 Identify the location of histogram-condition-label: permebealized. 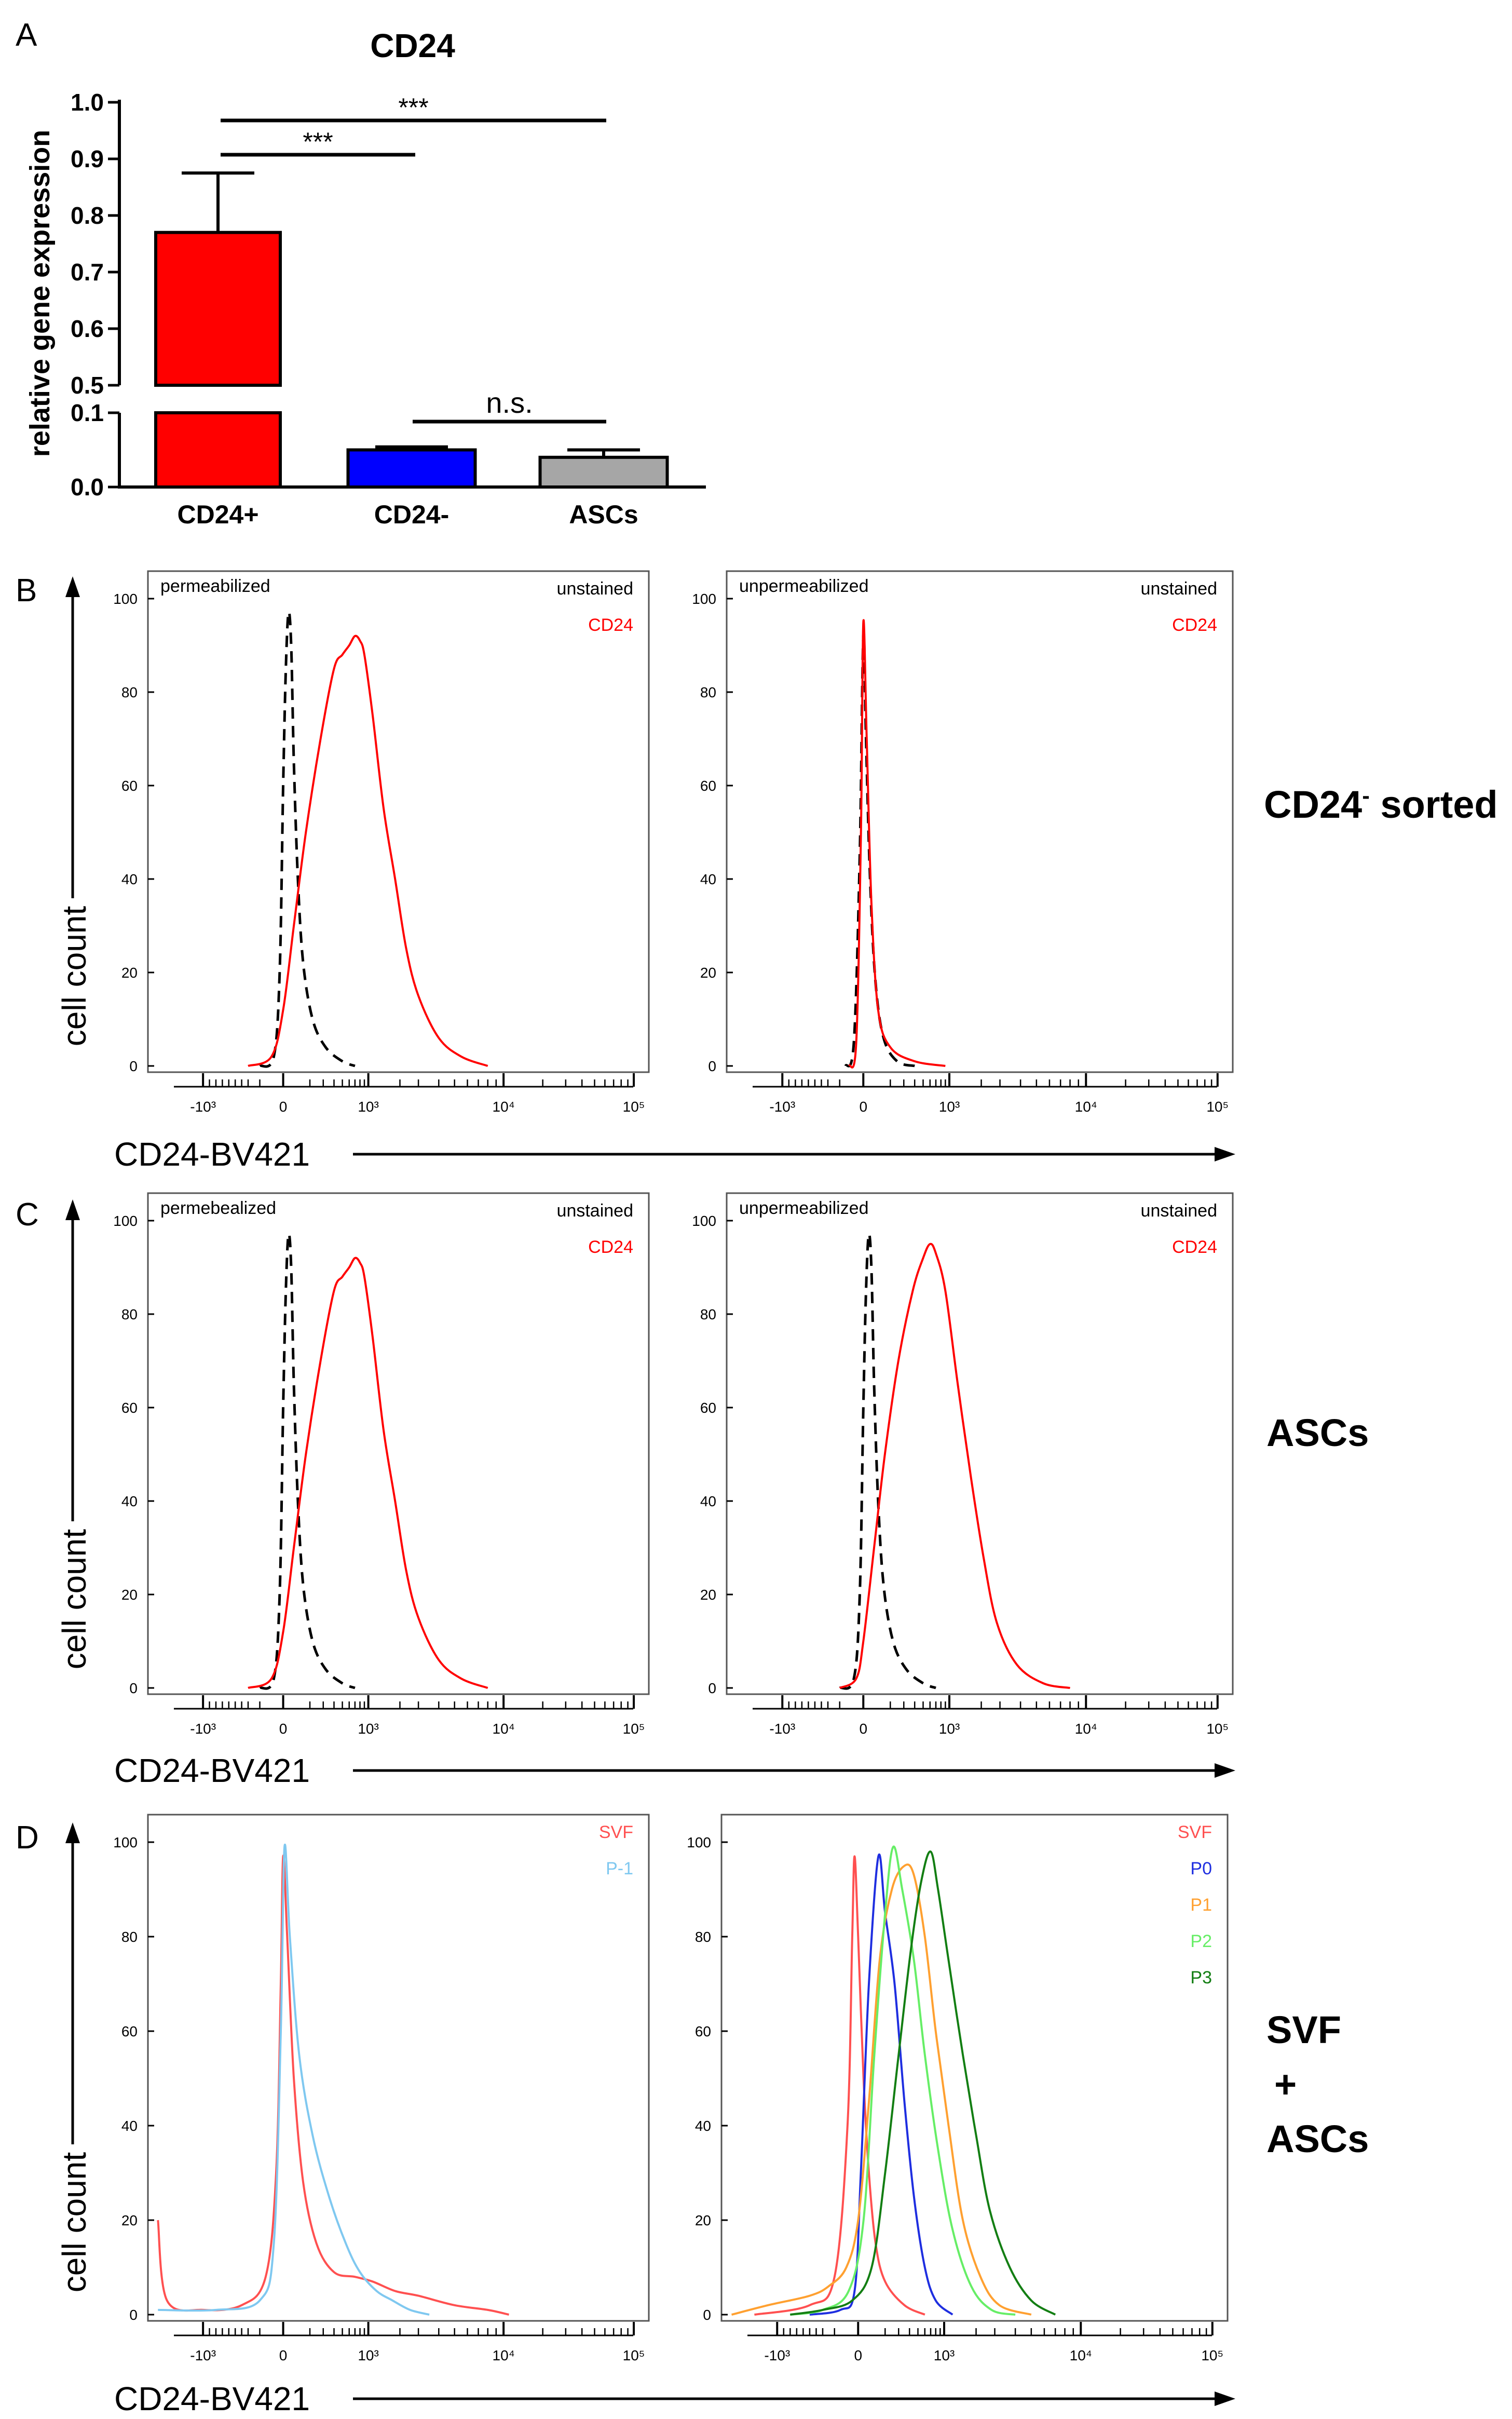
(218, 1208).